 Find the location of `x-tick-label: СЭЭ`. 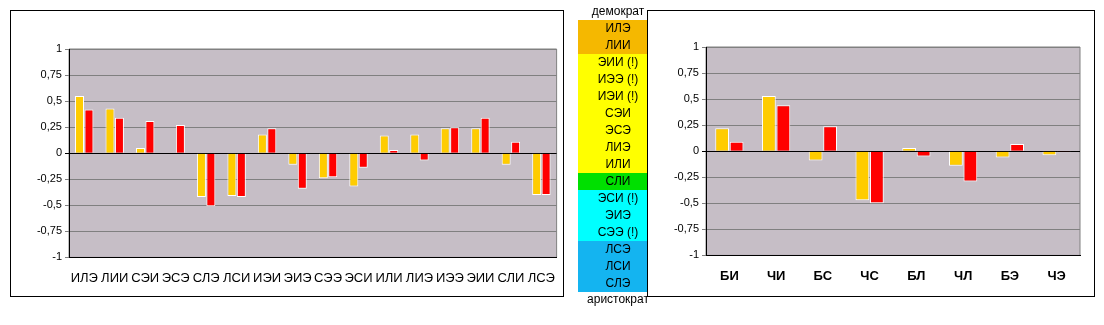

x-tick-label: СЭЭ is located at coordinates (328, 277).